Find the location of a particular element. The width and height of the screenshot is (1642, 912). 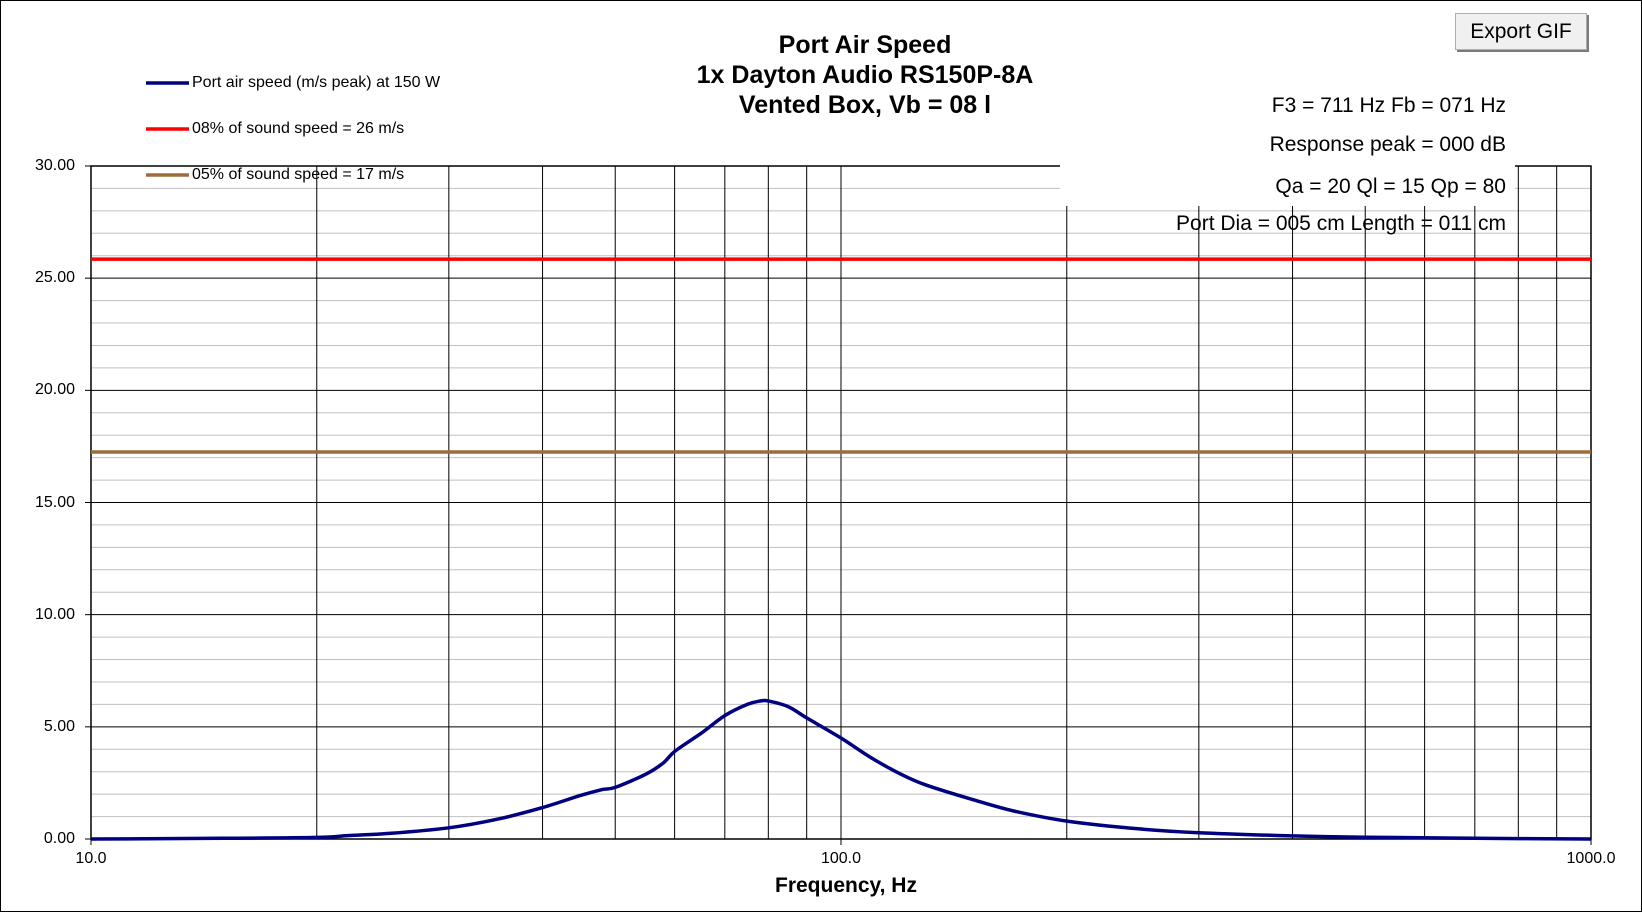

annotation-port-dimensions: Port Dia = 005 cm Length = 011 cm is located at coordinates (1341, 223).